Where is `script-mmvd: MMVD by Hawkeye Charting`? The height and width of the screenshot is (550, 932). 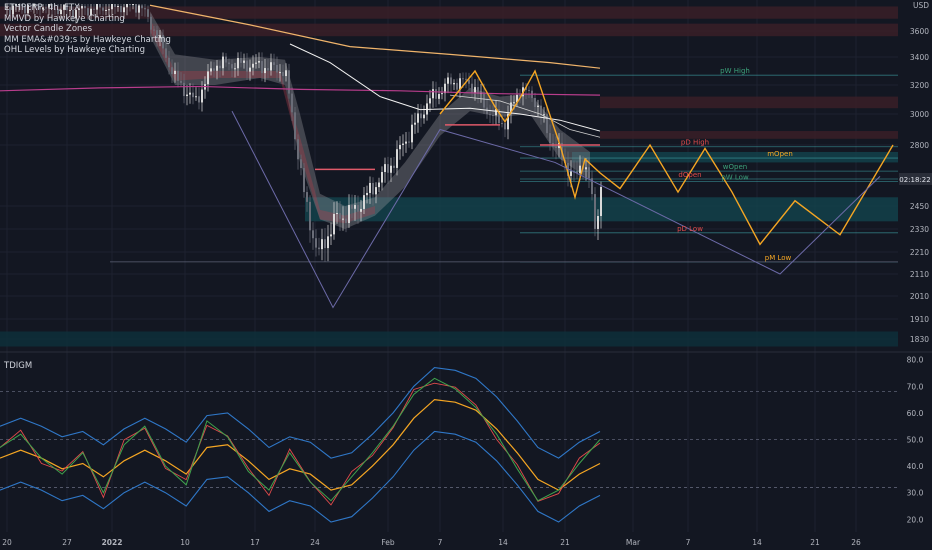 script-mmvd: MMVD by Hawkeye Charting is located at coordinates (64, 18).